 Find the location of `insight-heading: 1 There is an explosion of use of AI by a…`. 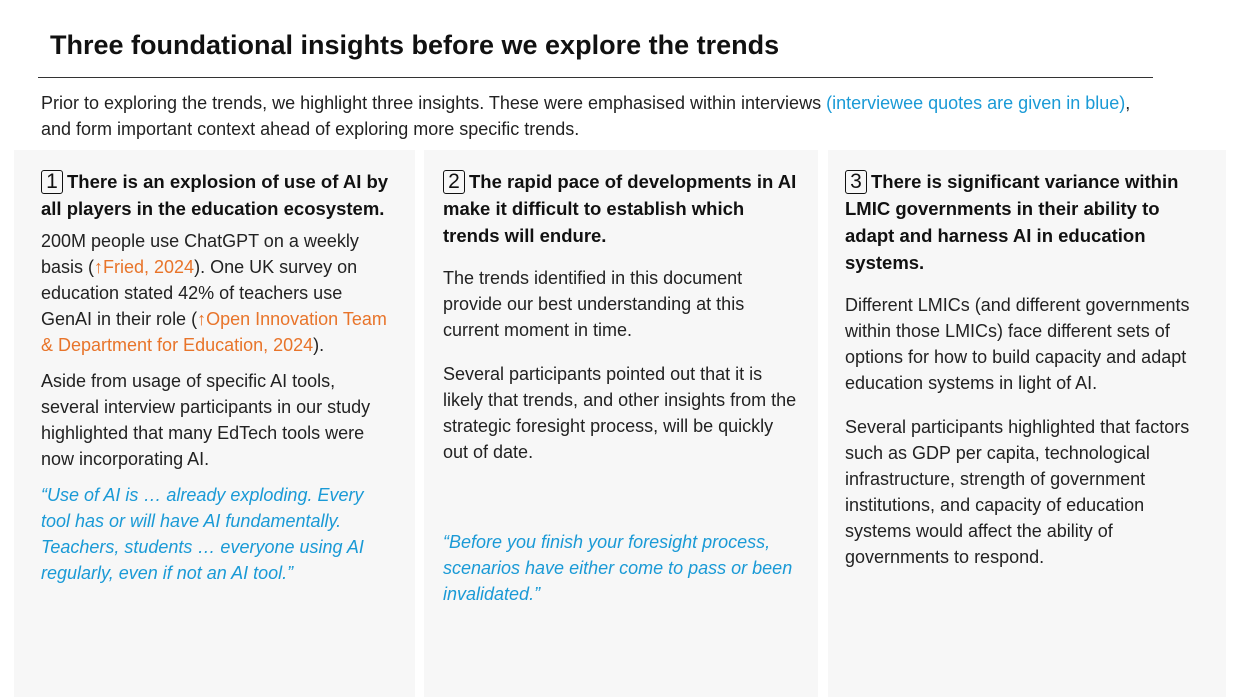

insight-heading: 1 There is an explosion of use of AI by a… is located at coordinates (218, 195).